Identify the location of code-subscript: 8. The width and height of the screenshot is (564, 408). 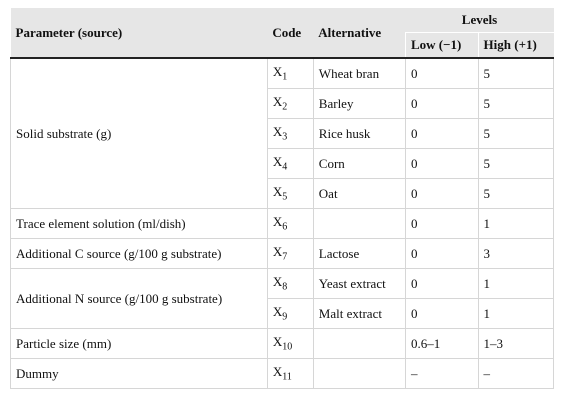
(285, 287).